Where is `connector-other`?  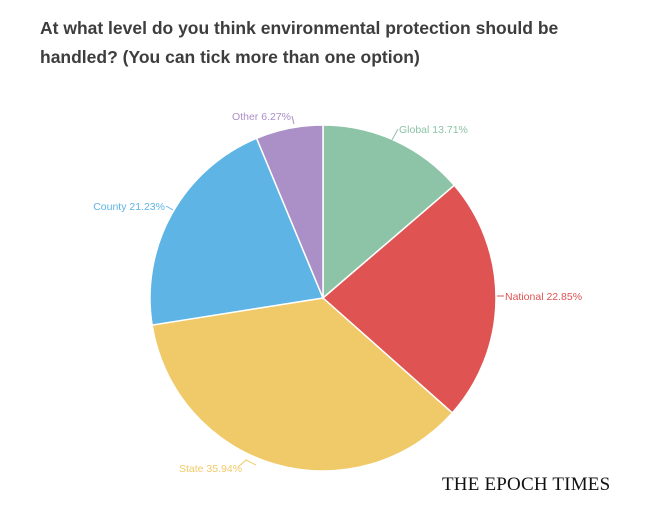 connector-other is located at coordinates (293, 120).